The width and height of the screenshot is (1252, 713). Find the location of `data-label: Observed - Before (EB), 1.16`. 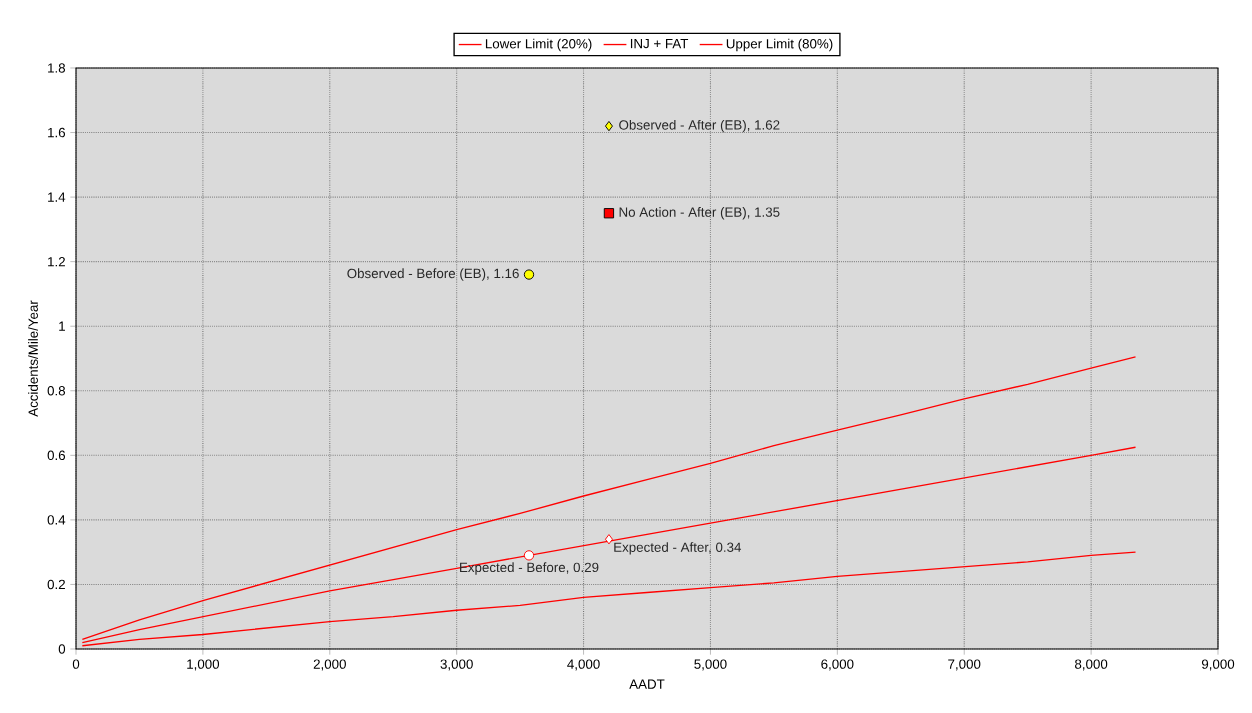

data-label: Observed - Before (EB), 1.16 is located at coordinates (433, 274).